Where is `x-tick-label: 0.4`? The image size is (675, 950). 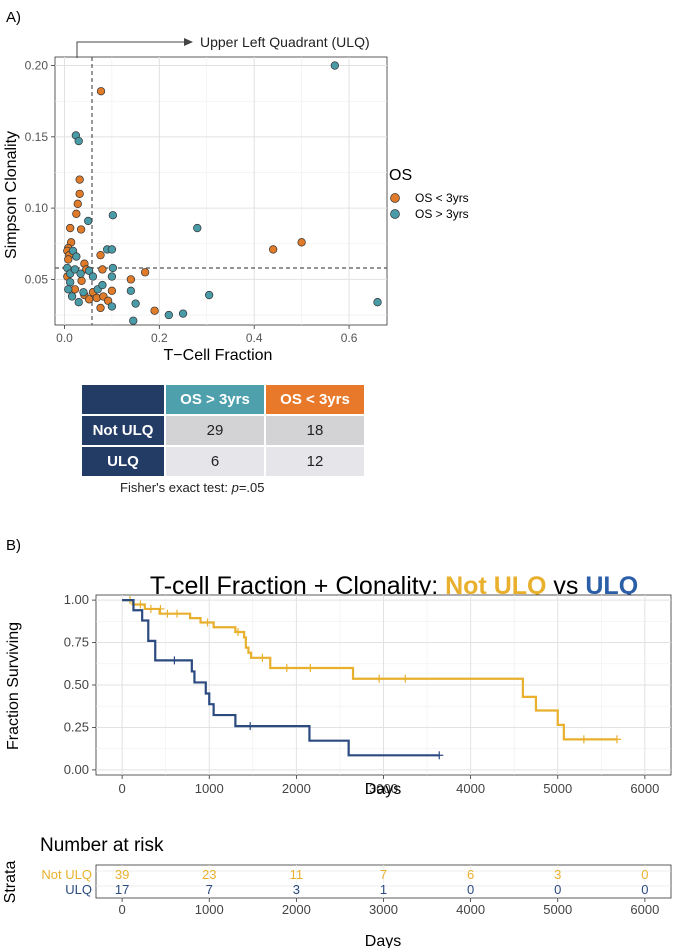
x-tick-label: 0.4 is located at coordinates (254, 338).